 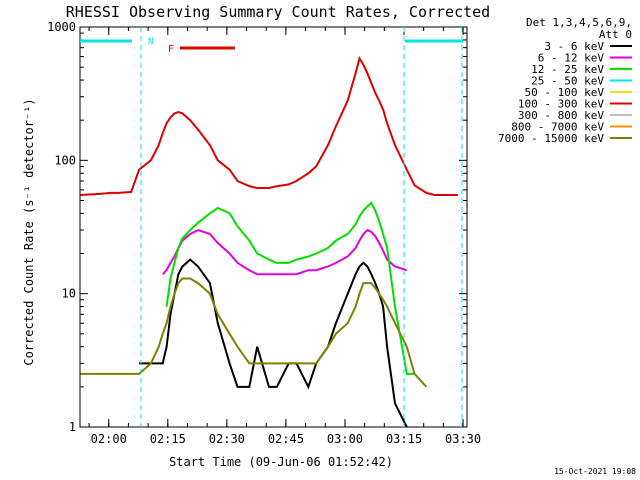 I want to click on legend-header-line-1: Det 1,3,4,5,6,9,, so click(x=579, y=22).